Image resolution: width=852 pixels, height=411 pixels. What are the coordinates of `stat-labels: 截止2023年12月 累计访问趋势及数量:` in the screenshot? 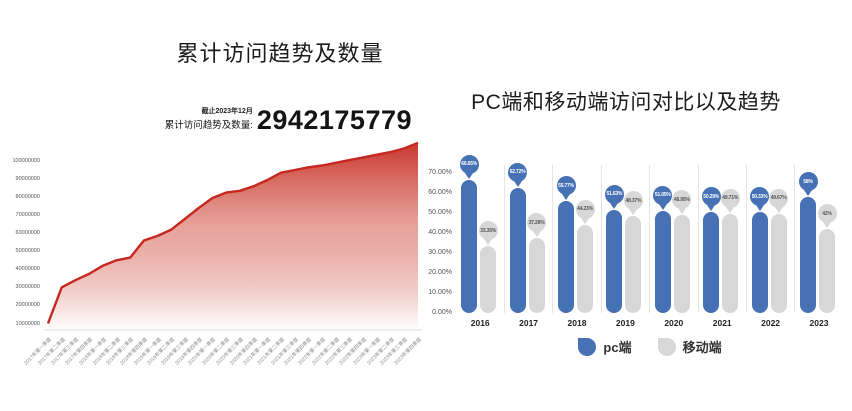 It's located at (209, 118).